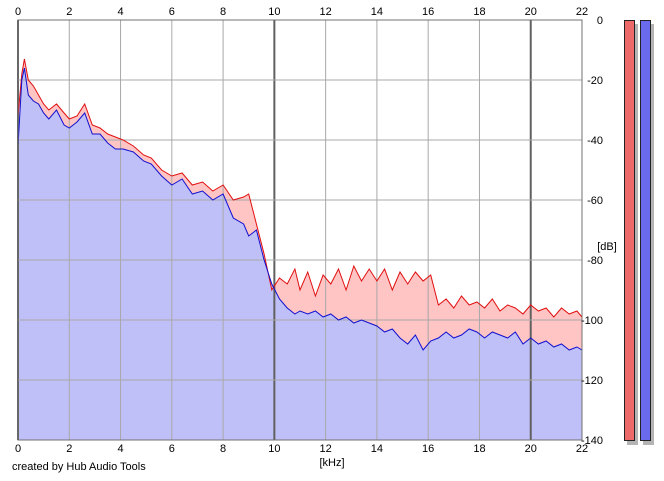  Describe the element at coordinates (595, 81) in the screenshot. I see `y-tick-1: -20` at that location.